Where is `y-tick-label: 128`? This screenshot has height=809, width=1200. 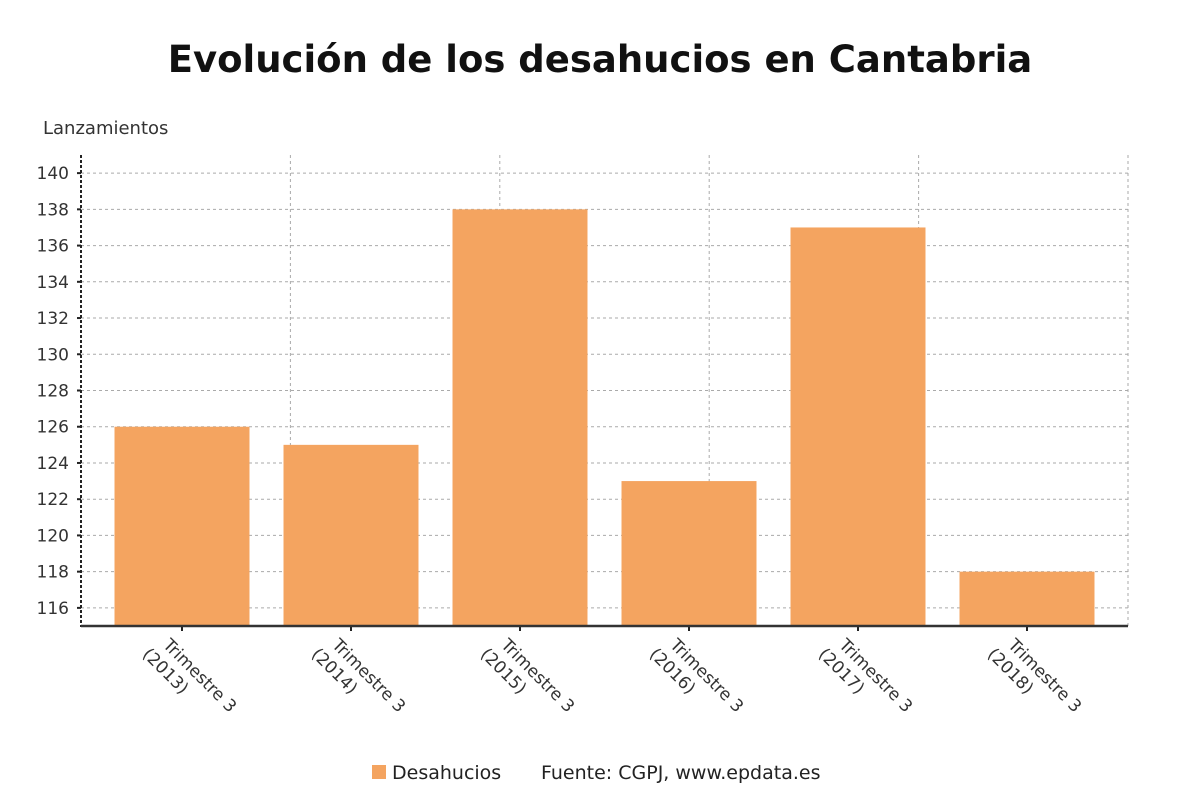
y-tick-label: 128 is located at coordinates (53, 392).